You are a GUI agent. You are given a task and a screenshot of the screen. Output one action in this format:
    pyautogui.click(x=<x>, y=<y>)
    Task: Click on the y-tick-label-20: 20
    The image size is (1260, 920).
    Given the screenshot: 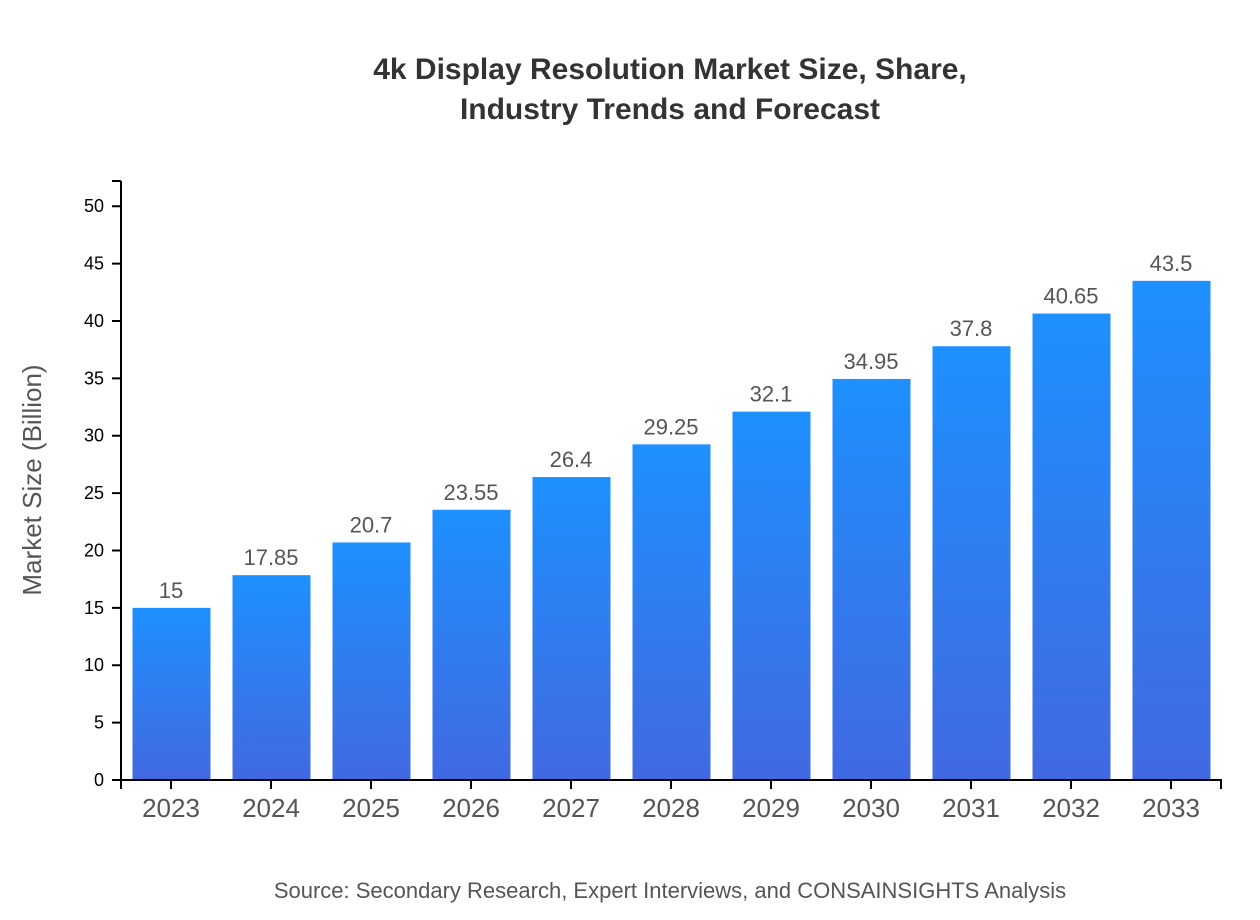 What is the action you would take?
    pyautogui.click(x=94, y=550)
    